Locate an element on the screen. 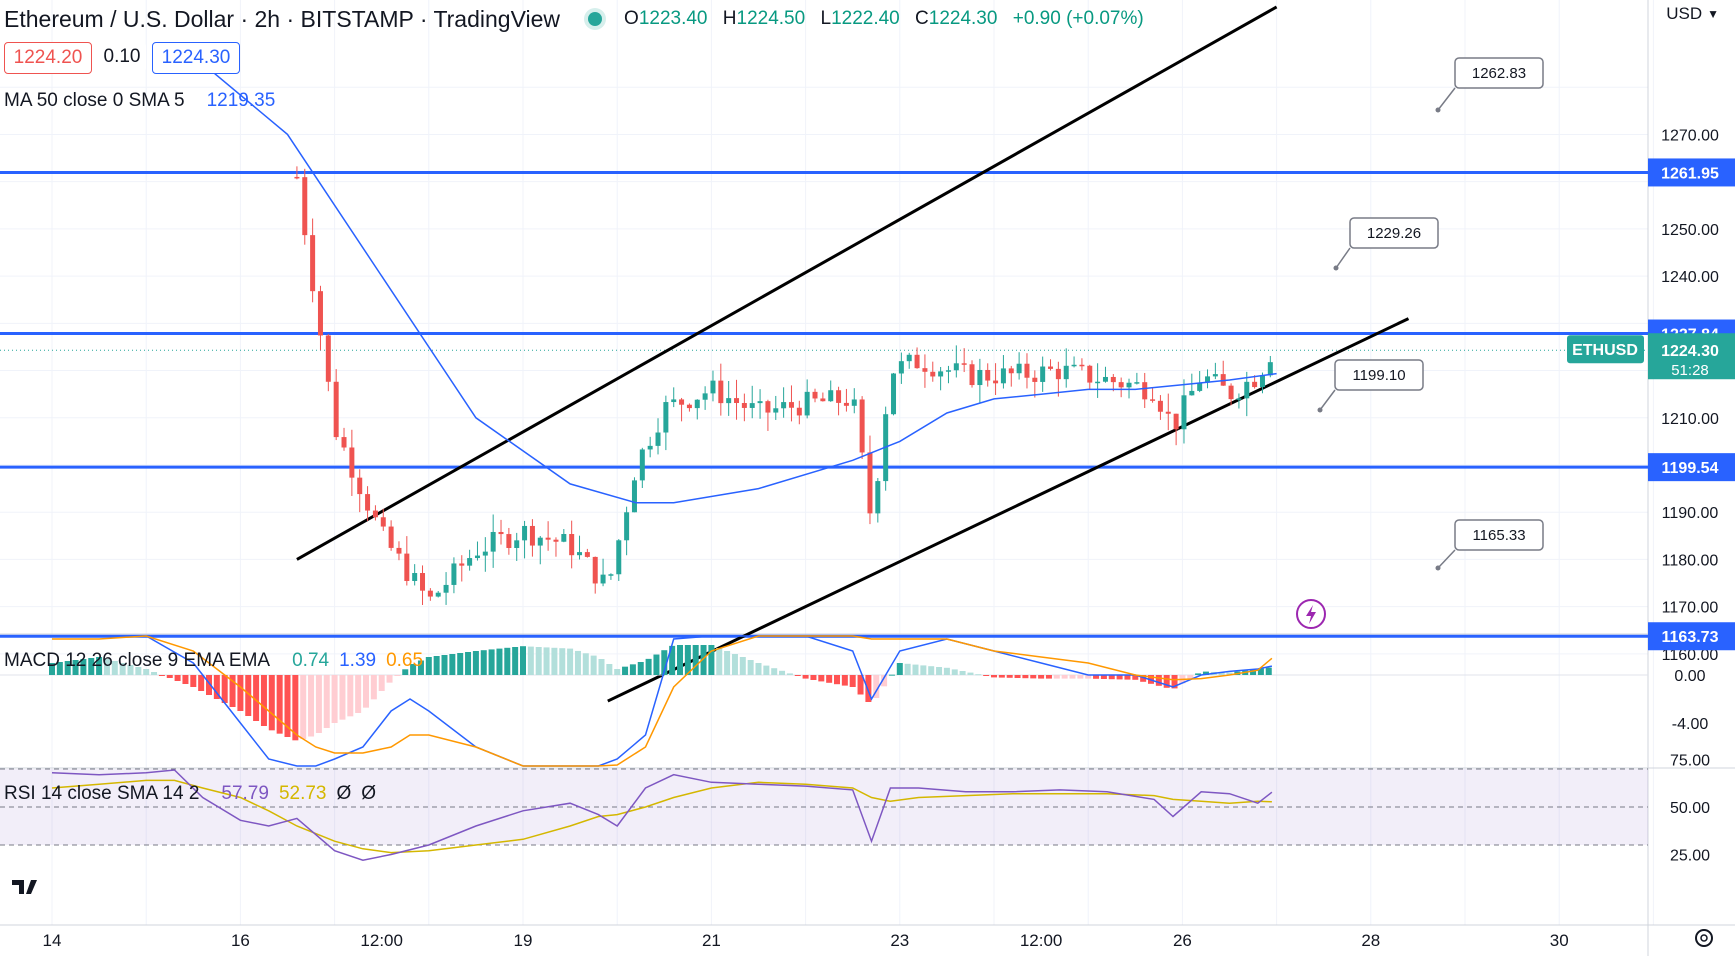  price-tick-label: 1240.00 is located at coordinates (1690, 277).